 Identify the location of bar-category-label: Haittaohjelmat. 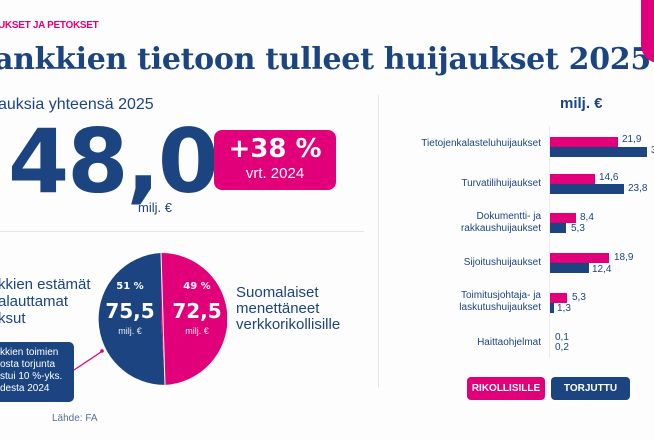
(509, 343).